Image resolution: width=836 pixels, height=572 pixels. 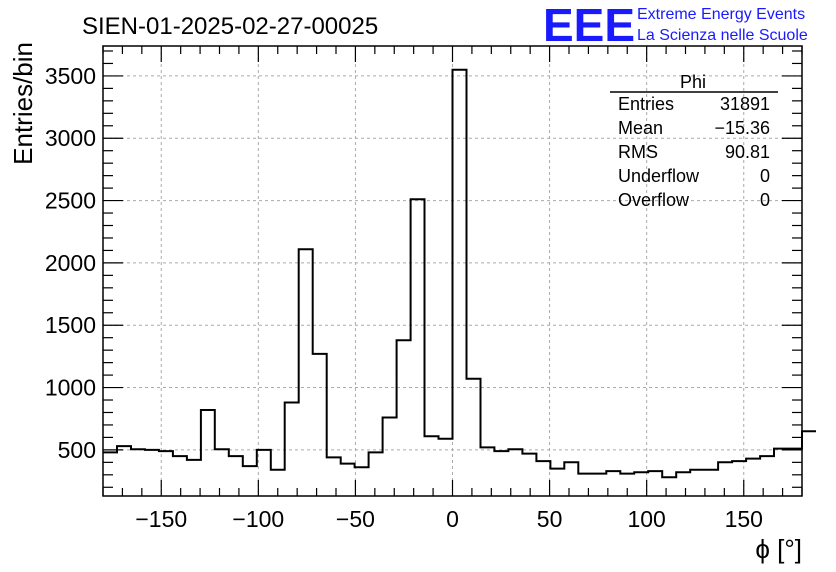 What do you see at coordinates (659, 176) in the screenshot?
I see `stats-row-label: Underflow` at bounding box center [659, 176].